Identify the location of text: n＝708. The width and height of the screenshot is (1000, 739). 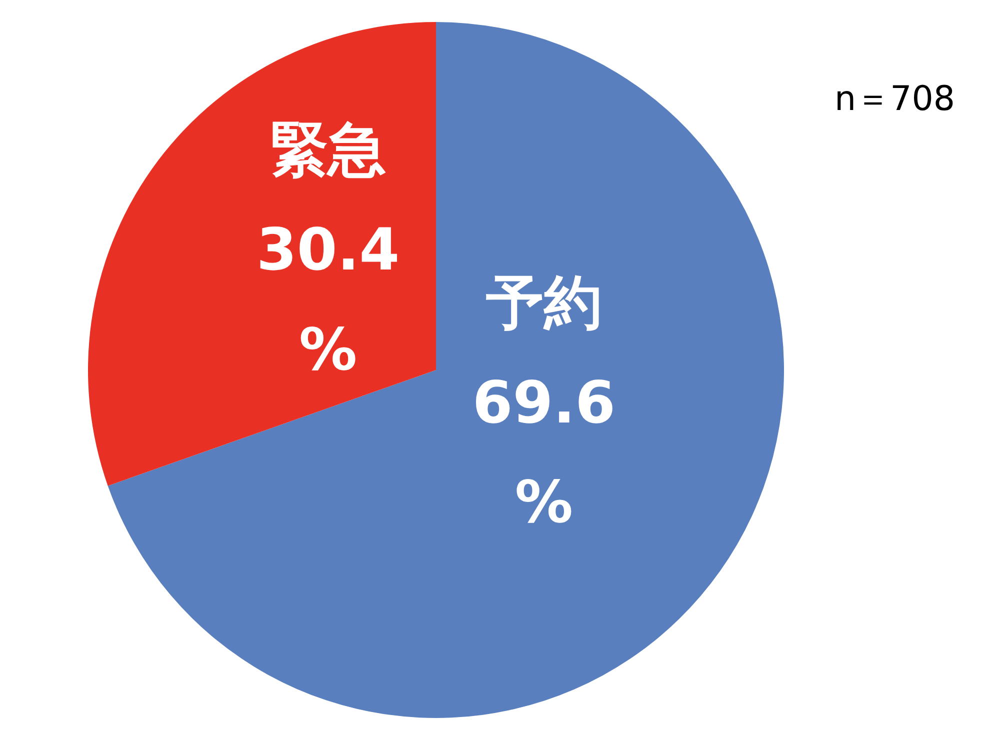
(894, 99).